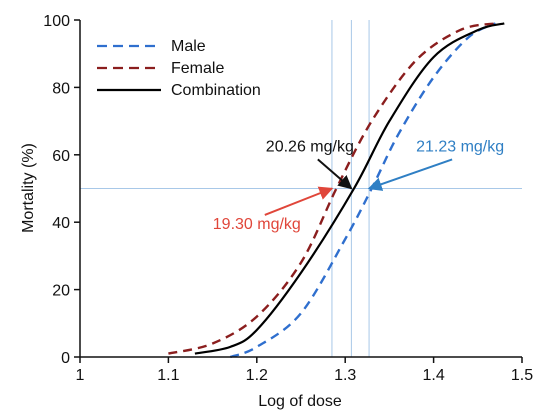  I want to click on y-tick-label: 0, so click(65, 358).